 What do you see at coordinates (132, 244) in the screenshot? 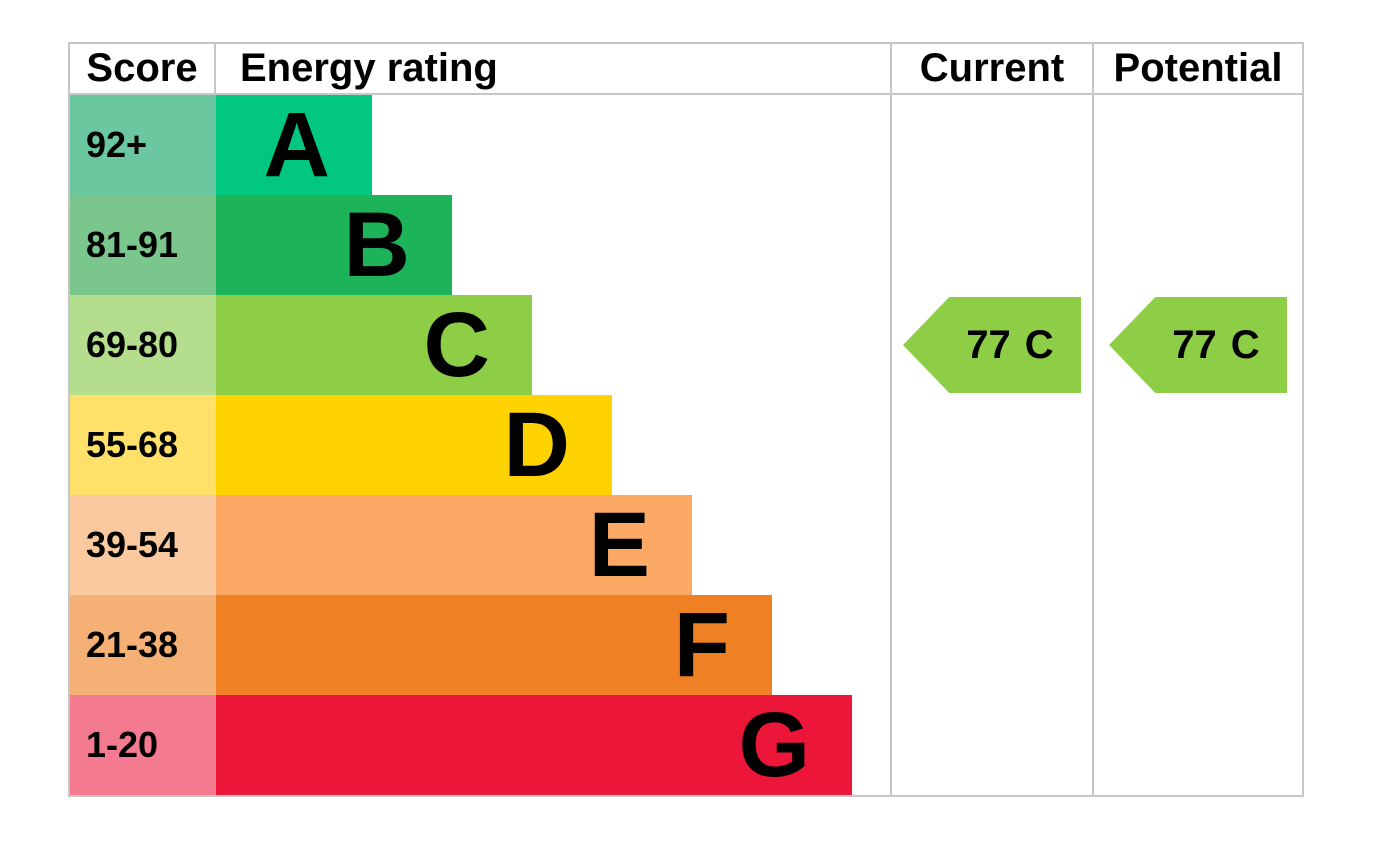
I see `score-range-label: 81-91` at bounding box center [132, 244].